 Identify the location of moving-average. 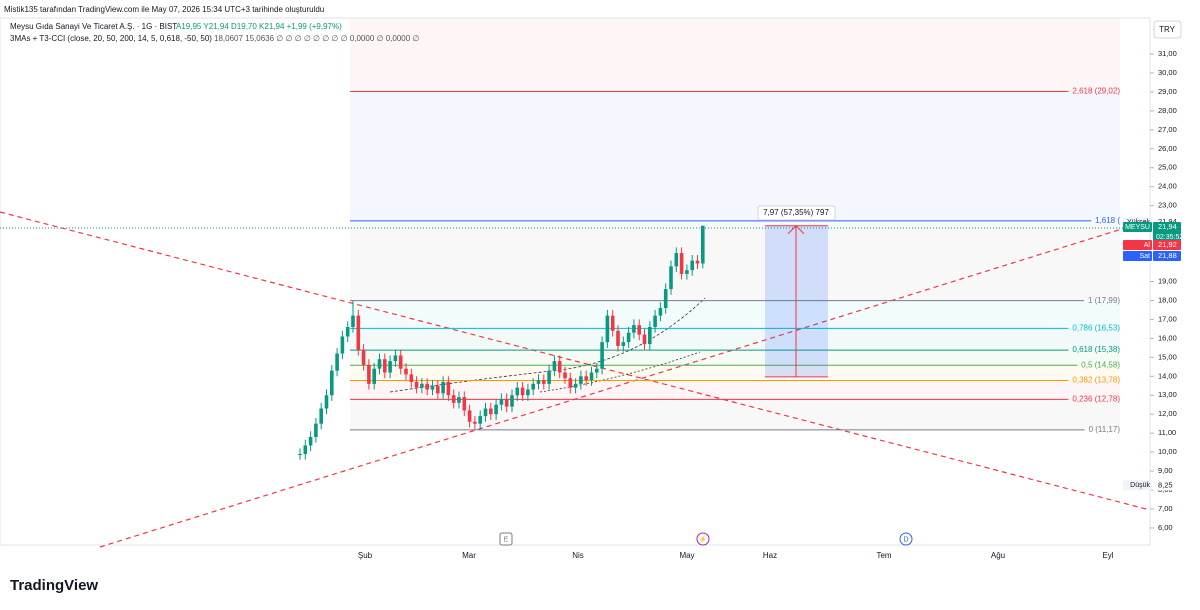
(620, 372).